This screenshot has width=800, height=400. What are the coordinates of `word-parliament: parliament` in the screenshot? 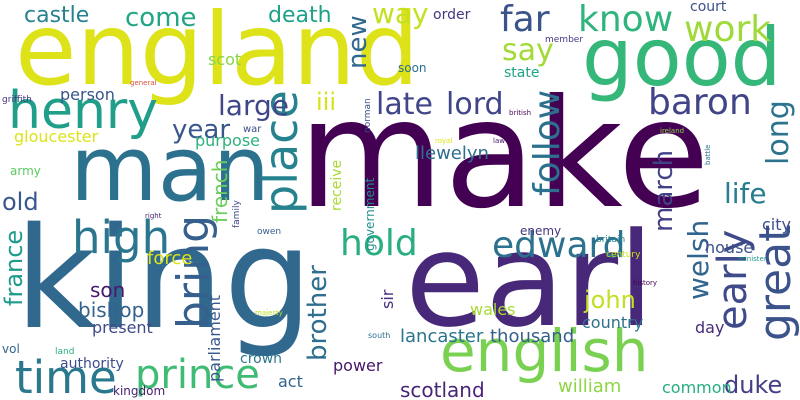 It's located at (214, 338).